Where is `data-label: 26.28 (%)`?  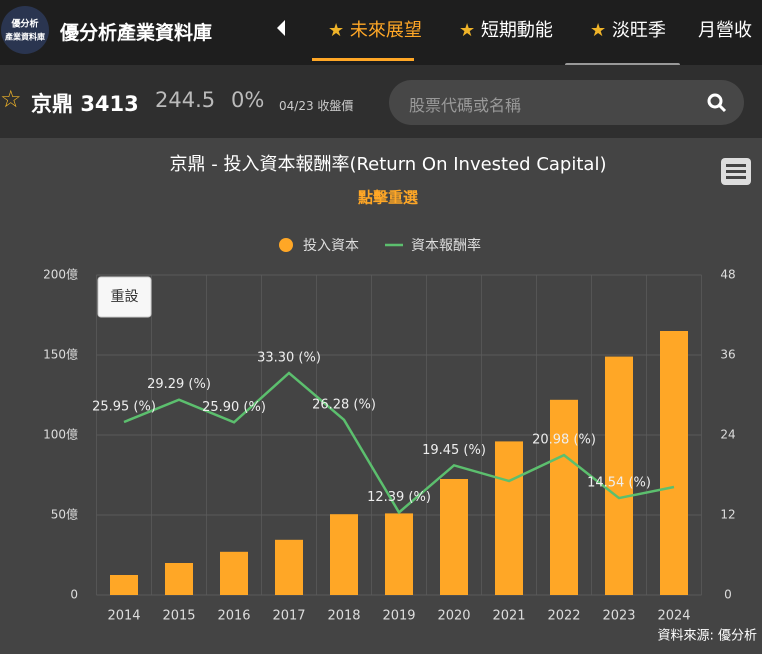 data-label: 26.28 (%) is located at coordinates (344, 404).